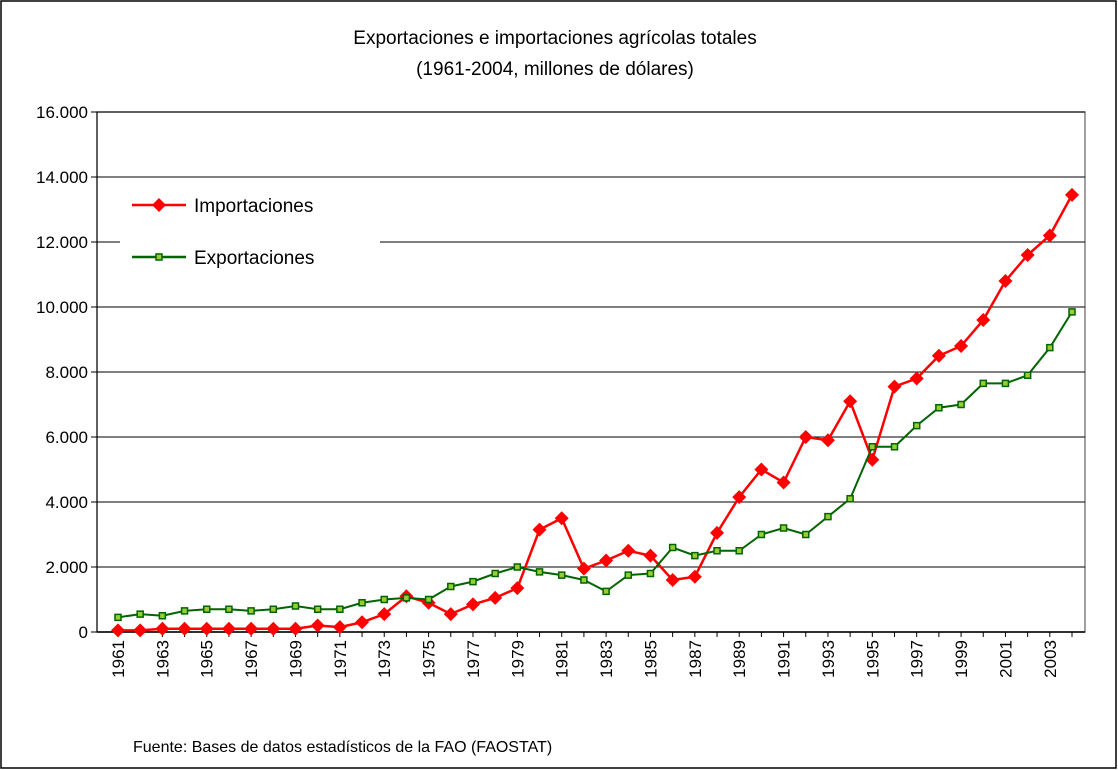 Image resolution: width=1118 pixels, height=770 pixels. I want to click on x-tick-label: 1973, so click(384, 659).